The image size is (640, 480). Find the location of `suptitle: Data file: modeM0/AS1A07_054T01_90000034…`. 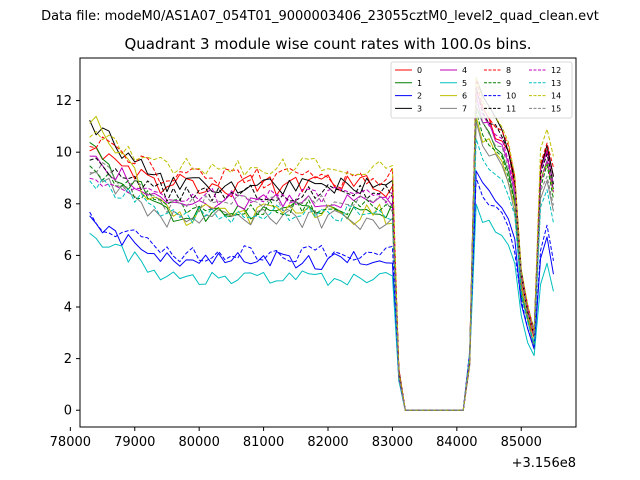

suptitle: Data file: modeM0/AS1A07_054T01_90000034… is located at coordinates (320, 16).